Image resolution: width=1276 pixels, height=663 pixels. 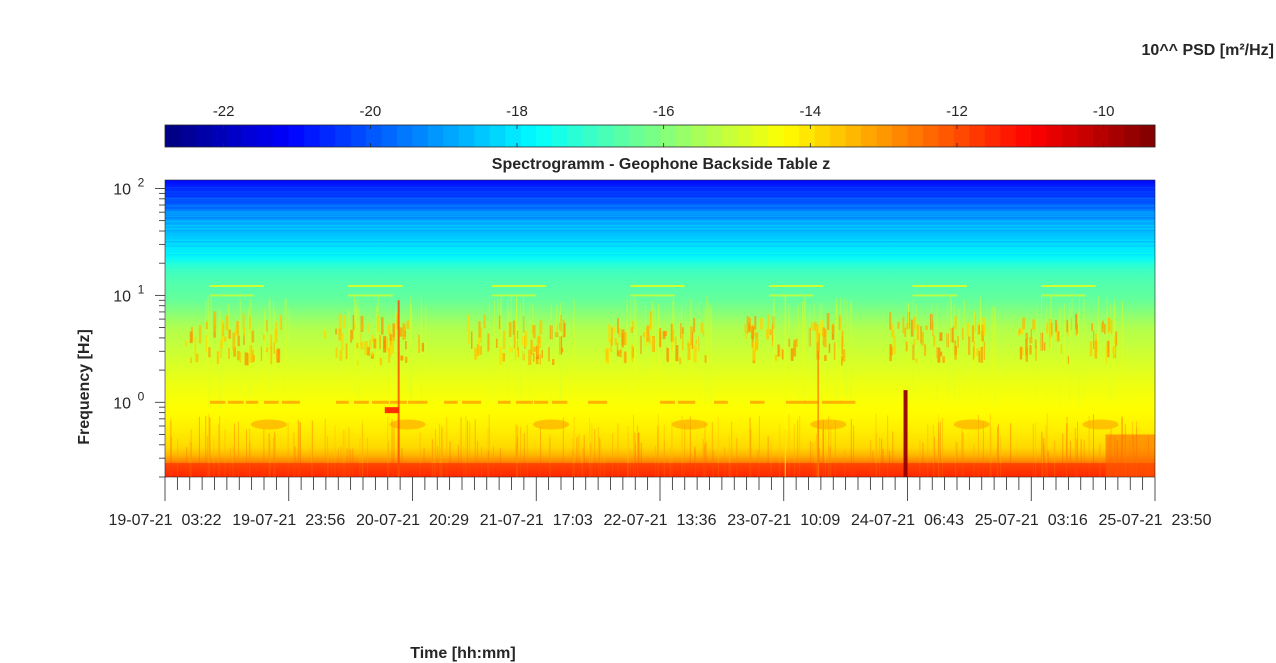 What do you see at coordinates (141, 396) in the screenshot?
I see `y-tick-exponent: 0` at bounding box center [141, 396].